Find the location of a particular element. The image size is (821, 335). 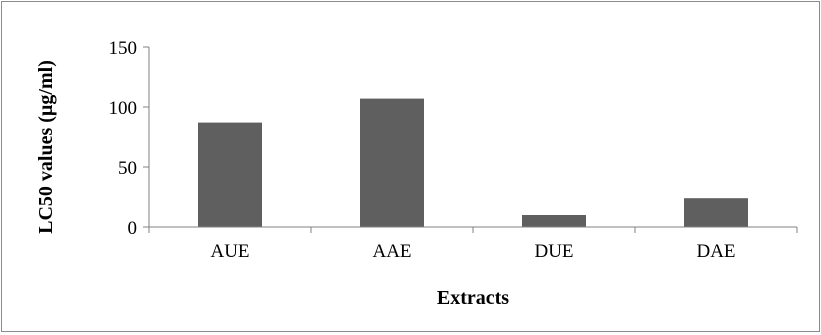

y-tick-label: 150 is located at coordinates (123, 48).